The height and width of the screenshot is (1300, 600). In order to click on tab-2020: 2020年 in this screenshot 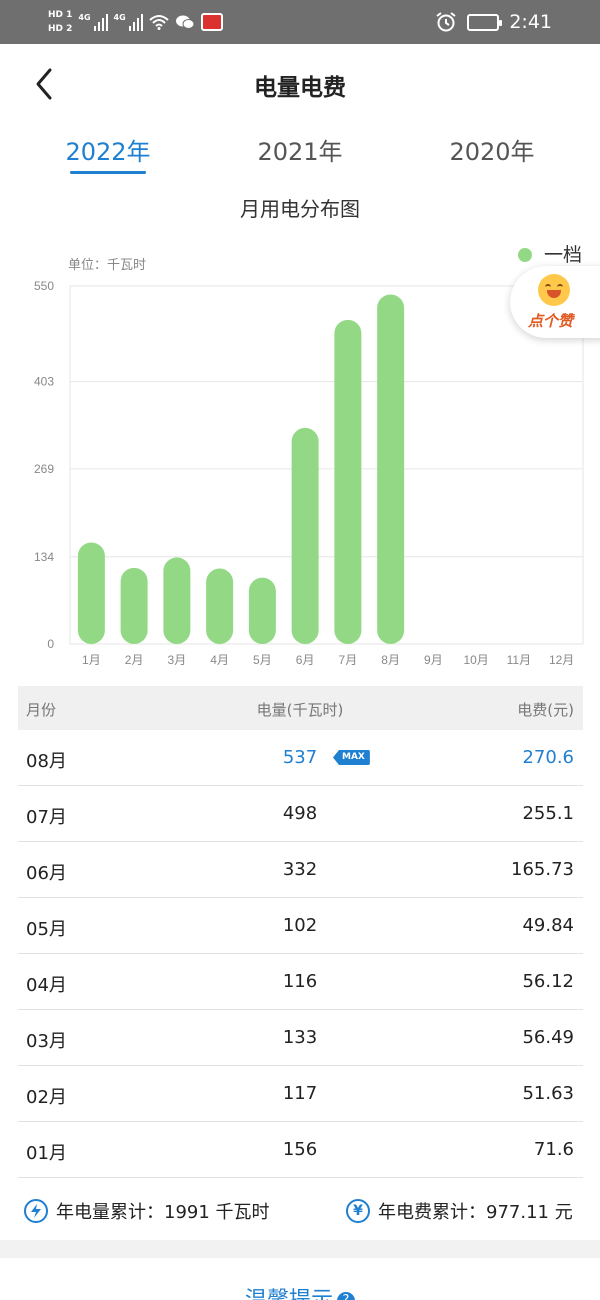, I will do `click(492, 152)`.